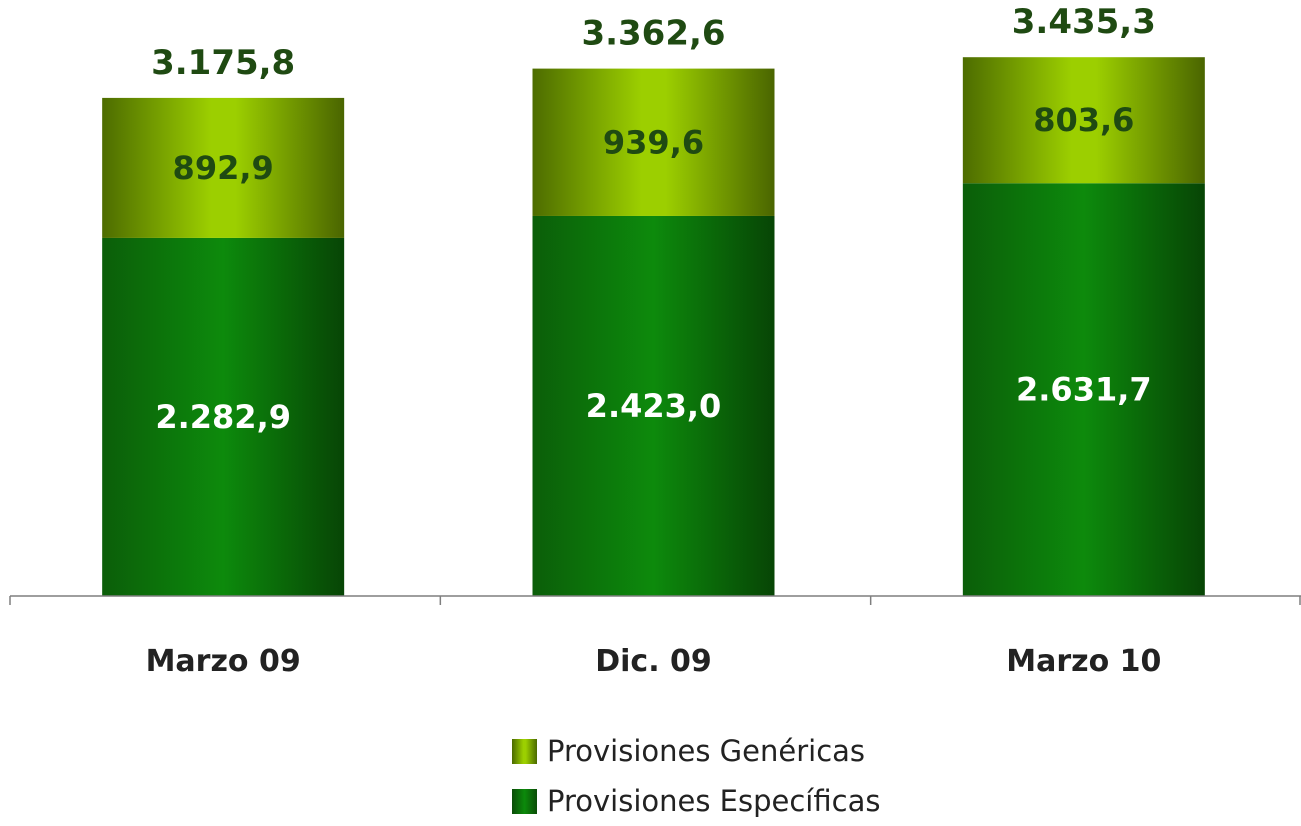 Image resolution: width=1301 pixels, height=826 pixels. I want to click on category-label: Marzo 09, so click(223, 661).